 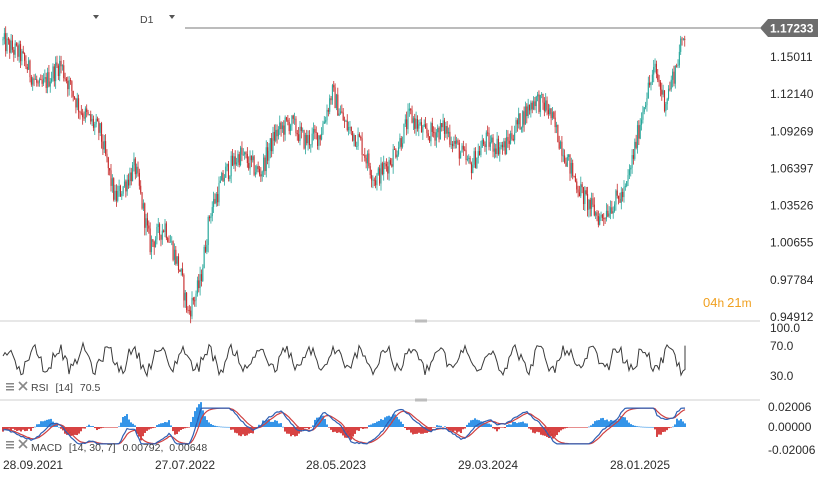 What do you see at coordinates (10, 387) in the screenshot?
I see `rsi-settings-icon` at bounding box center [10, 387].